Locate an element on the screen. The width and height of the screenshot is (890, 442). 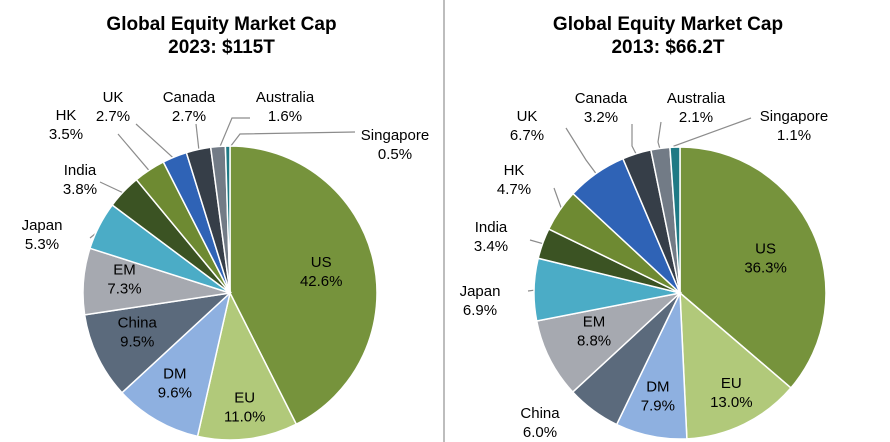
data-label-singapore: Singapore 0.5% is located at coordinates (395, 145).